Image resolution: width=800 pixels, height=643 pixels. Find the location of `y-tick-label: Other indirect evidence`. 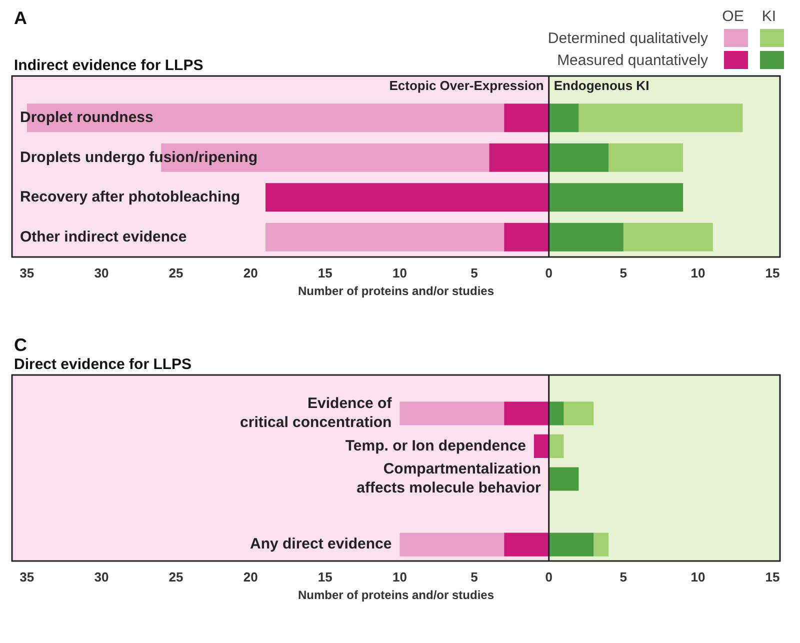

y-tick-label: Other indirect evidence is located at coordinates (103, 237).